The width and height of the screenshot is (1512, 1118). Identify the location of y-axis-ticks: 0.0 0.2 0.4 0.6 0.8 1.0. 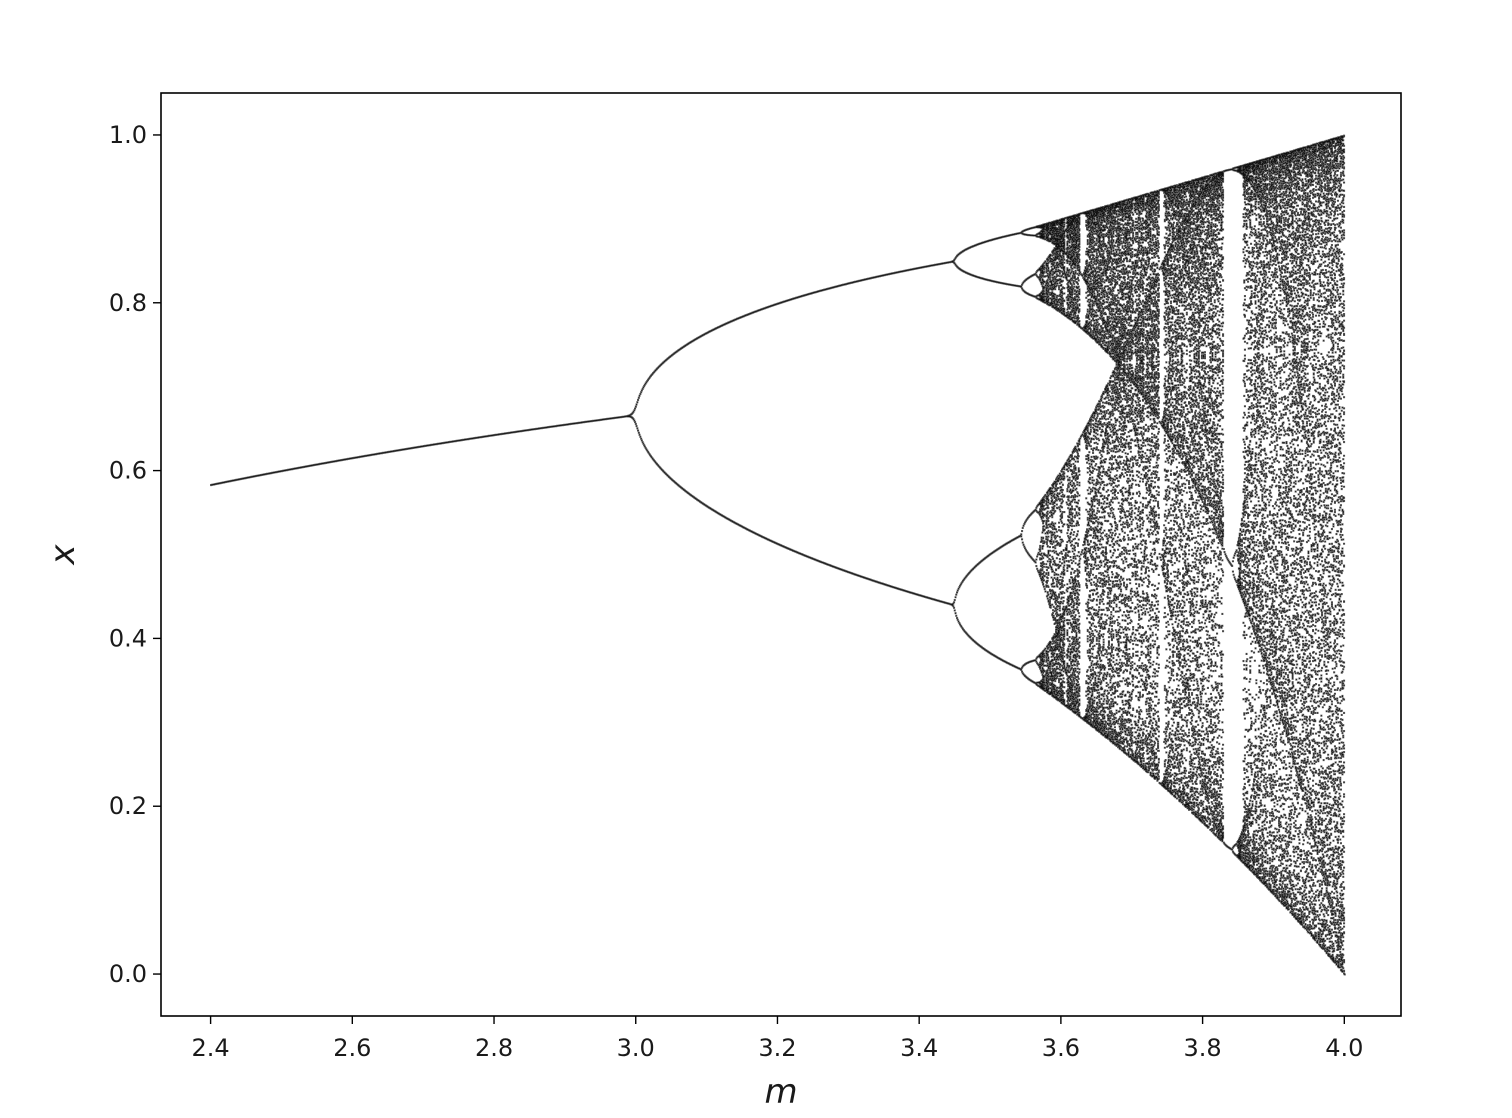
(135, 554).